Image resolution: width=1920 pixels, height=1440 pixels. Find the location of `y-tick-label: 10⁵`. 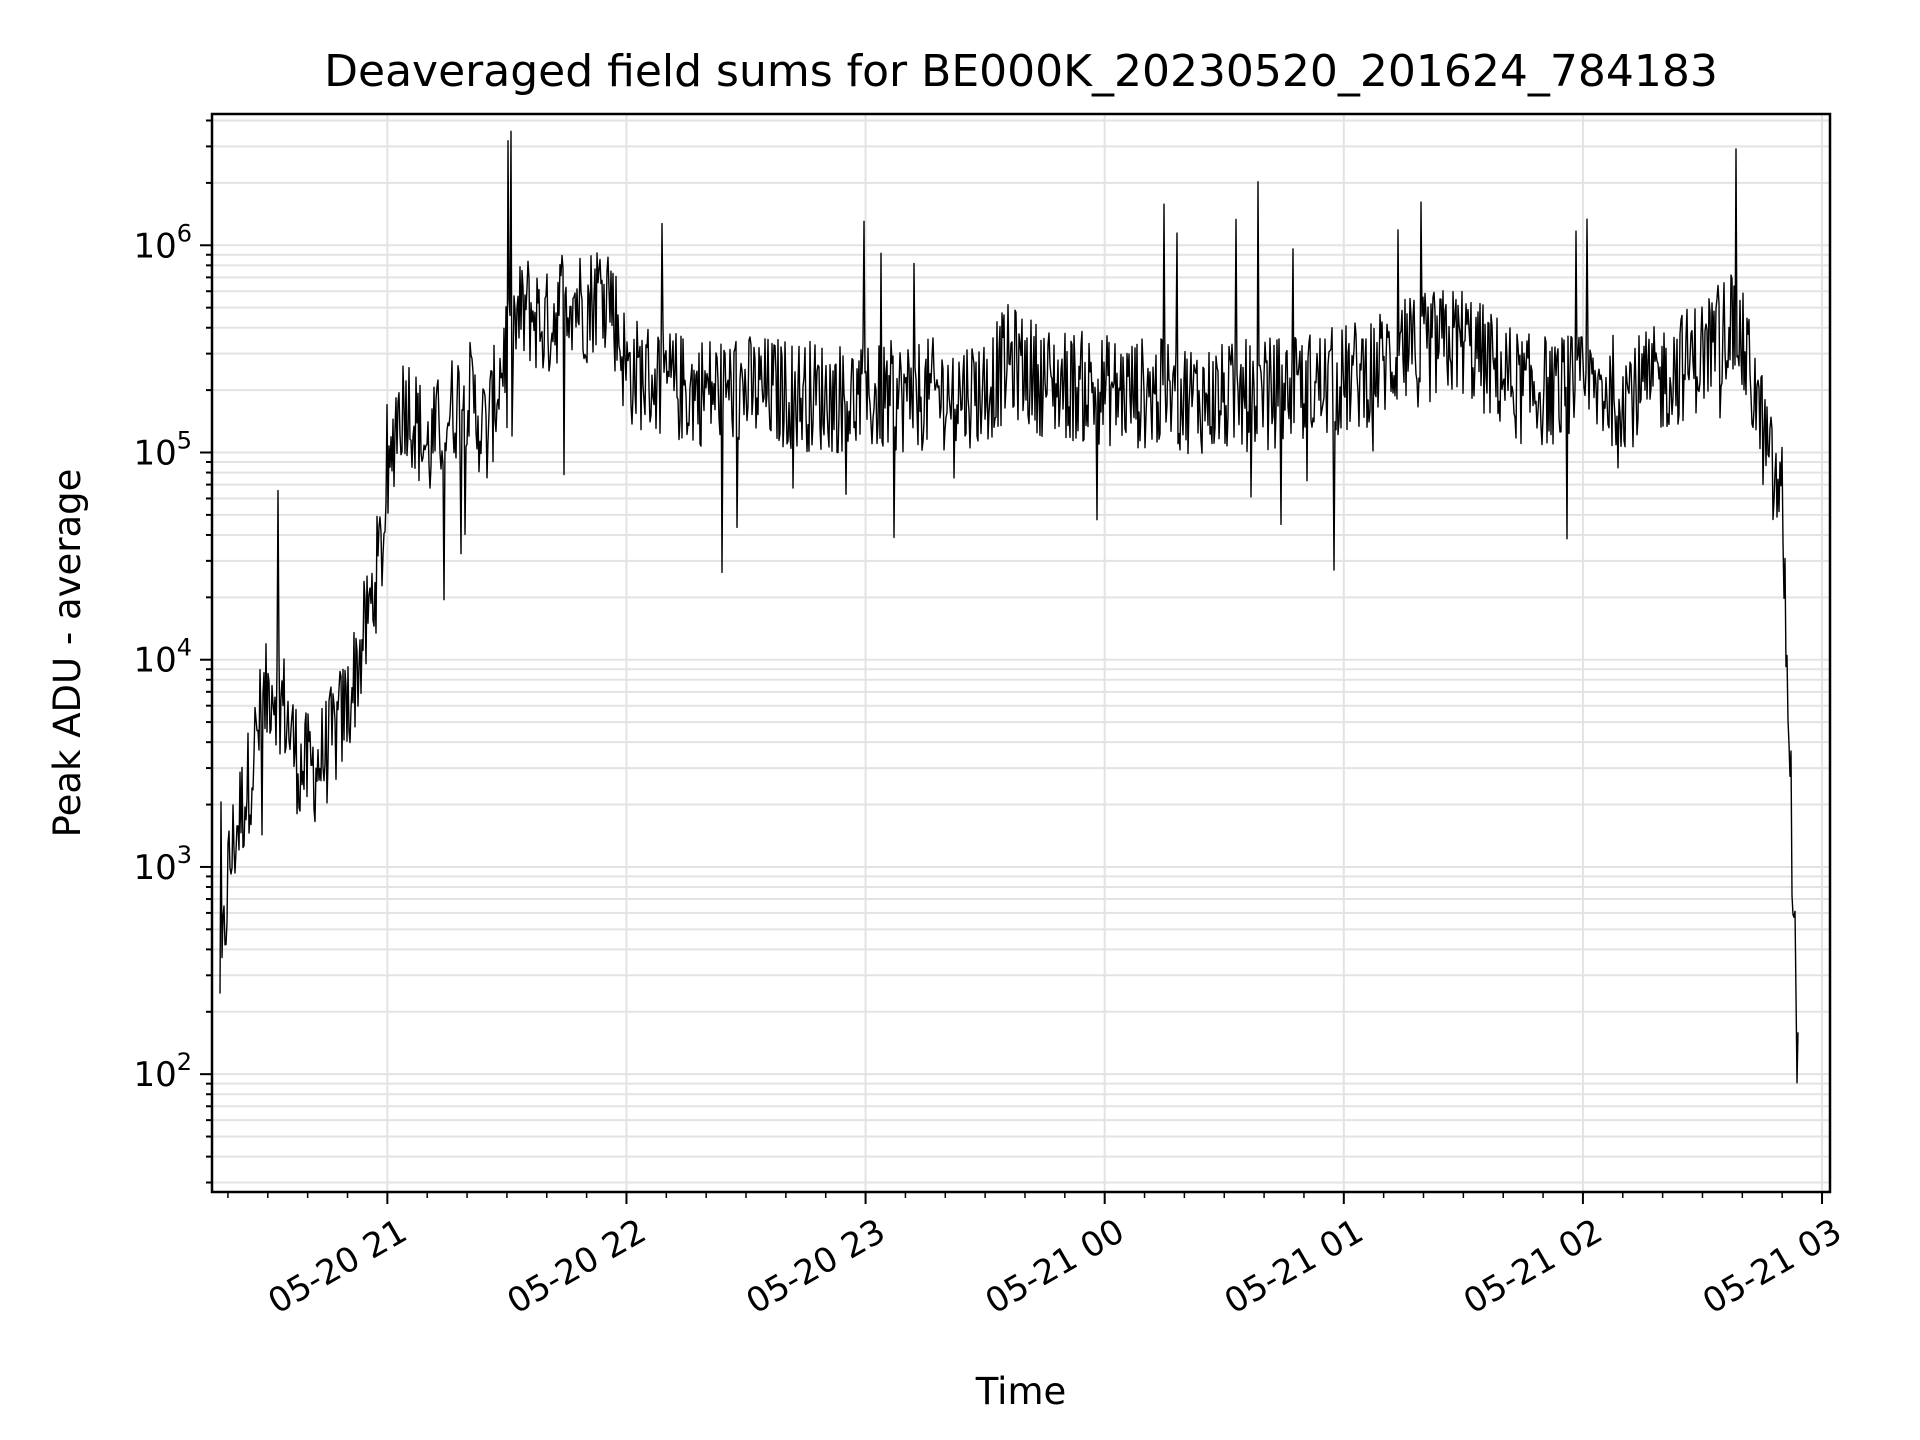

y-tick-label: 10⁵ is located at coordinates (162, 449).